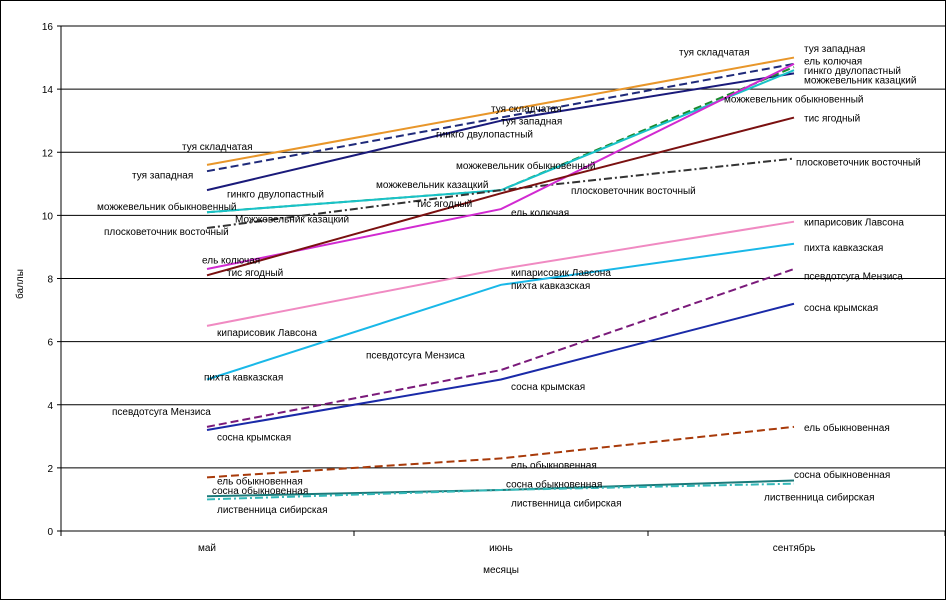  I want to click on series-line: можжевельник казацкий, so click(500, 141).